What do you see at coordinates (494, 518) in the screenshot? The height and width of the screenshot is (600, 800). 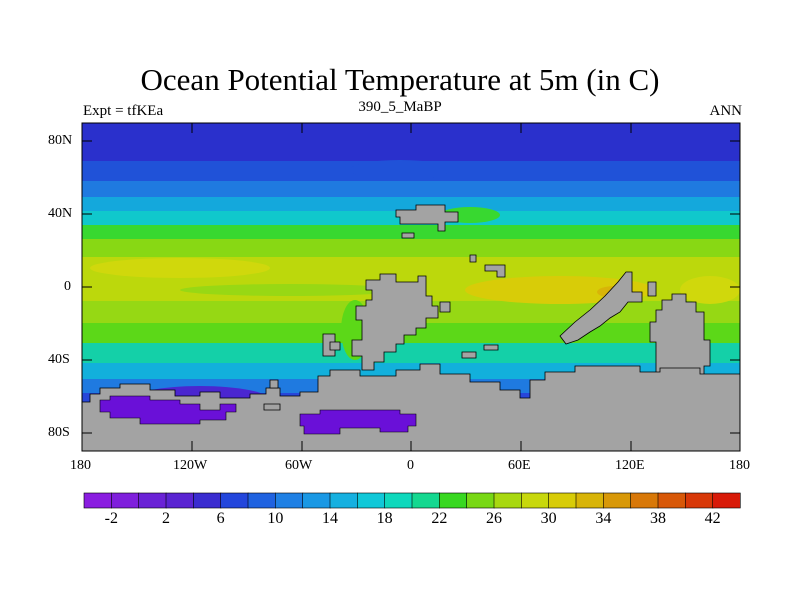 I see `colorbar-label: 26` at bounding box center [494, 518].